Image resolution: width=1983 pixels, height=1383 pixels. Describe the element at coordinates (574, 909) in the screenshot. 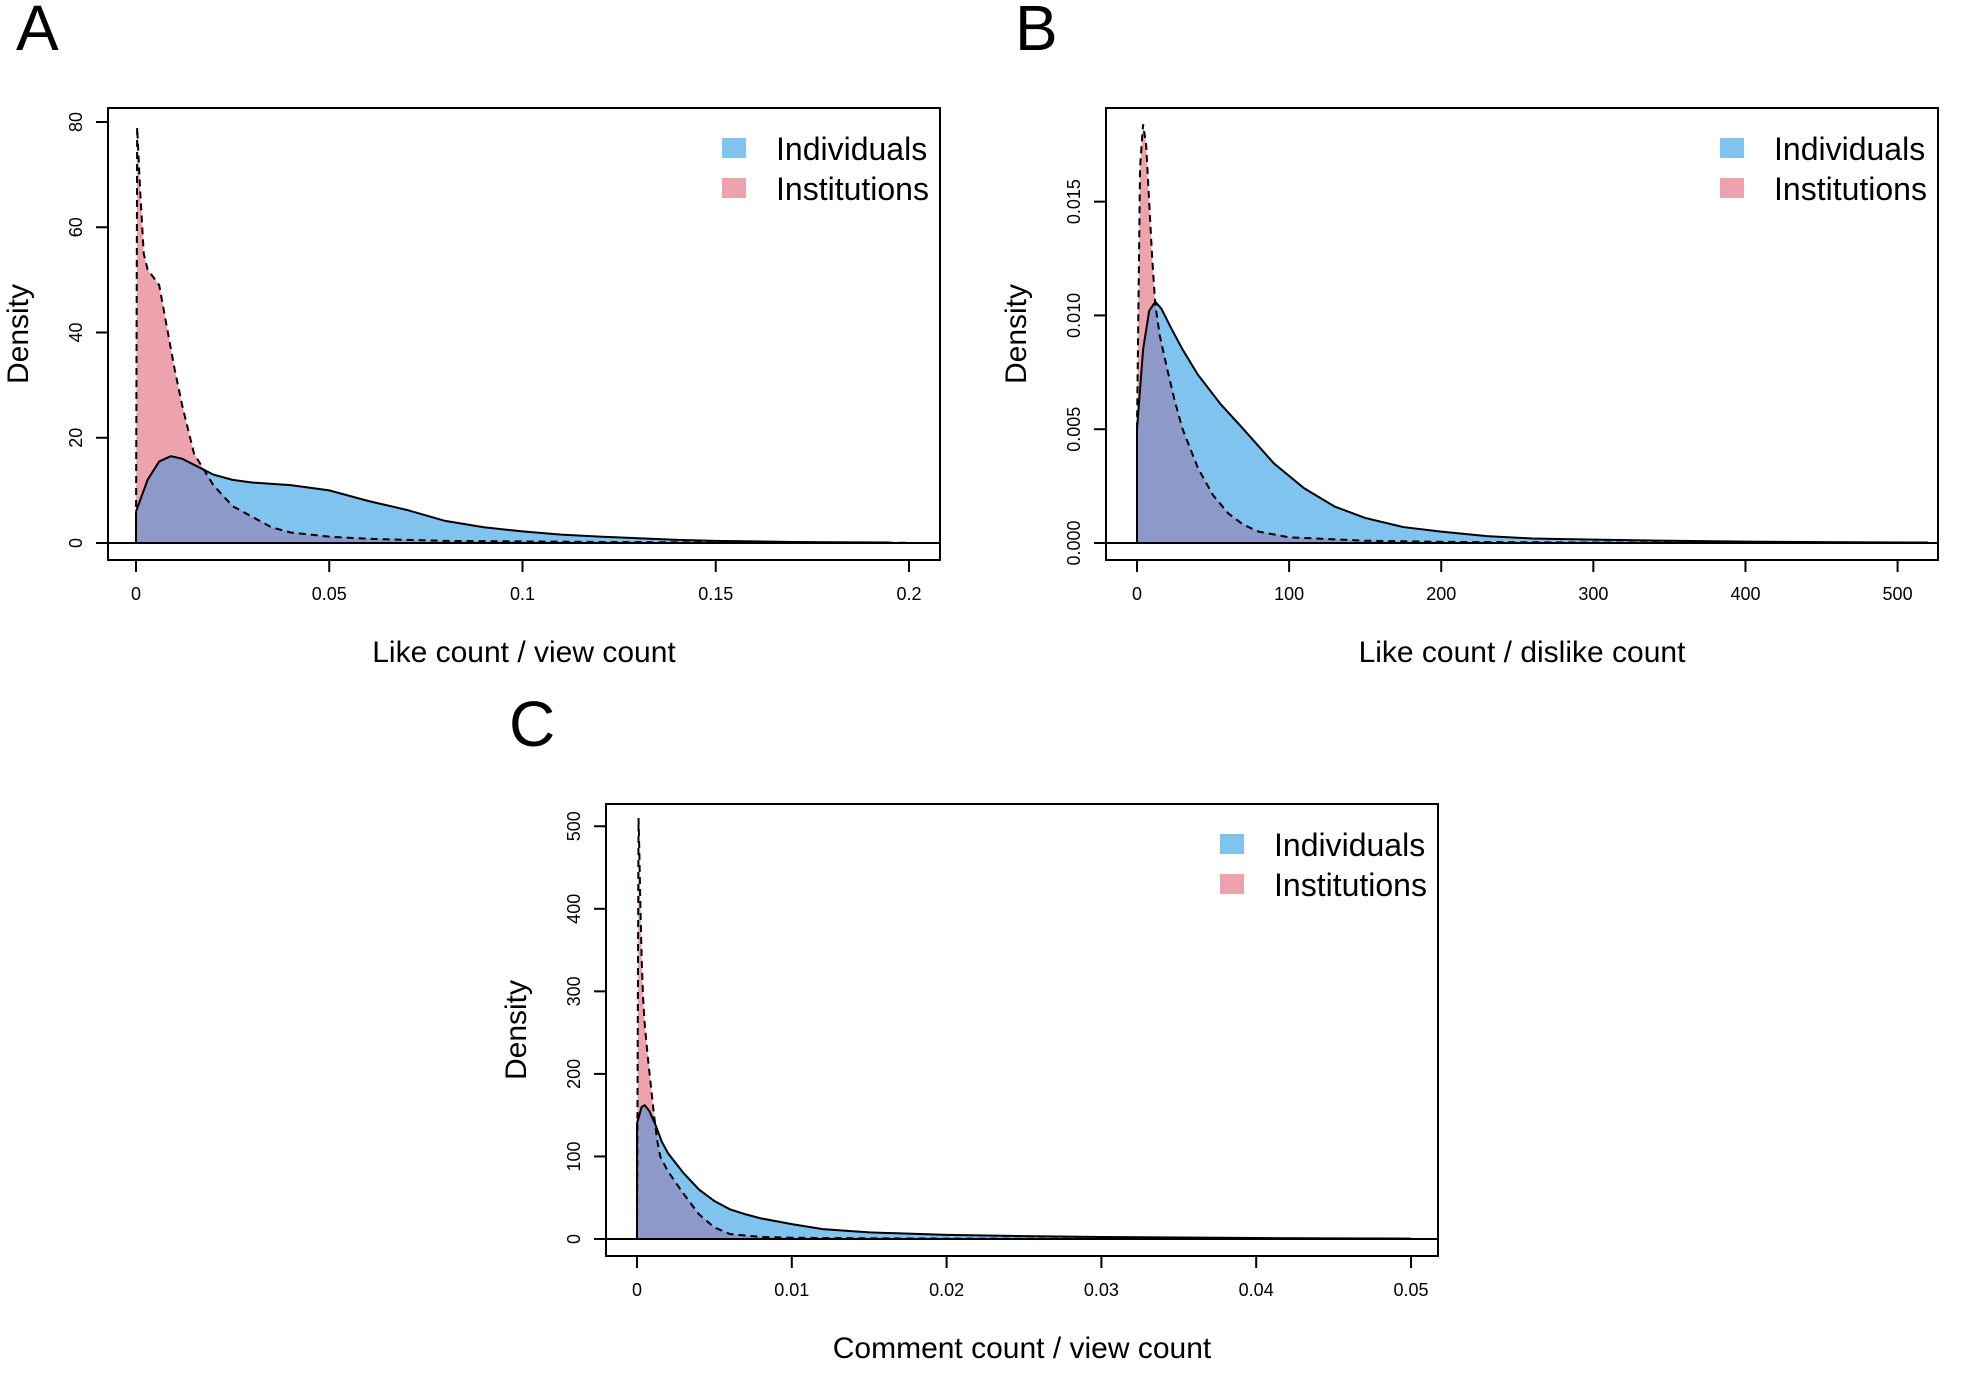

I see `y-tick-label: 400` at that location.